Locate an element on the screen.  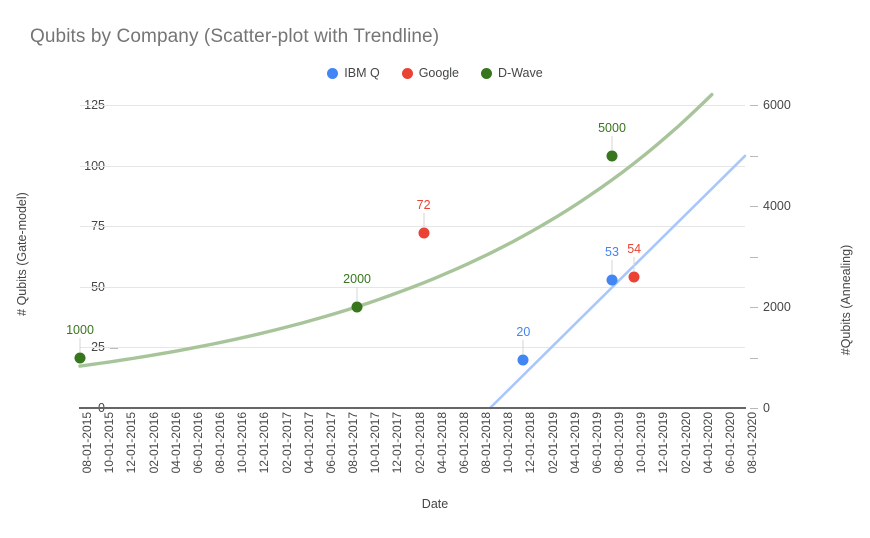
x-tick-label: 02-01-2018 is located at coordinates (419, 443).